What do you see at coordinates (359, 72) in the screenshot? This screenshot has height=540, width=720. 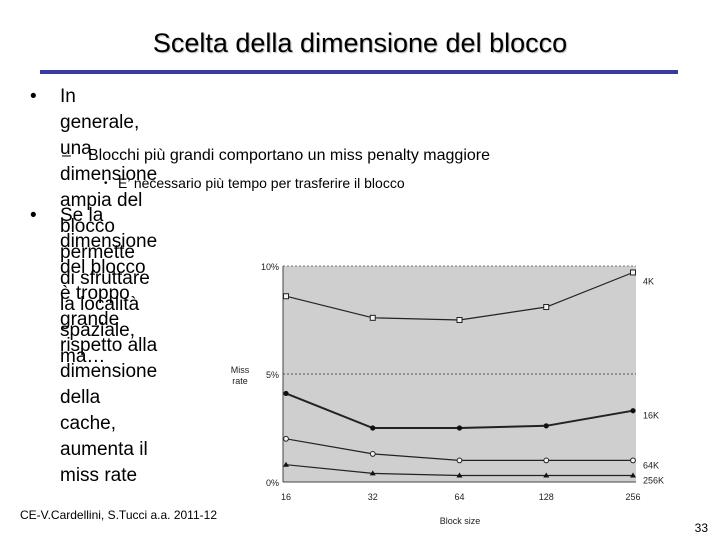 I see `title-divider` at bounding box center [359, 72].